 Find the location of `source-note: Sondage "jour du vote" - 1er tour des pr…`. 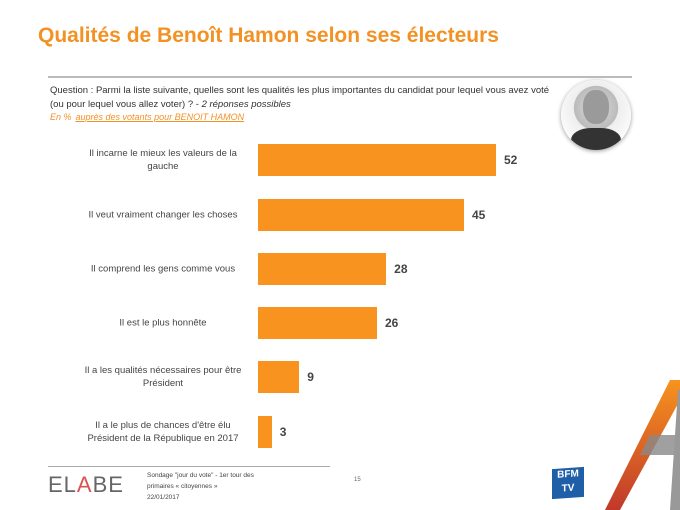

source-note: Sondage "jour du vote" - 1er tour des pr… is located at coordinates (209, 486).